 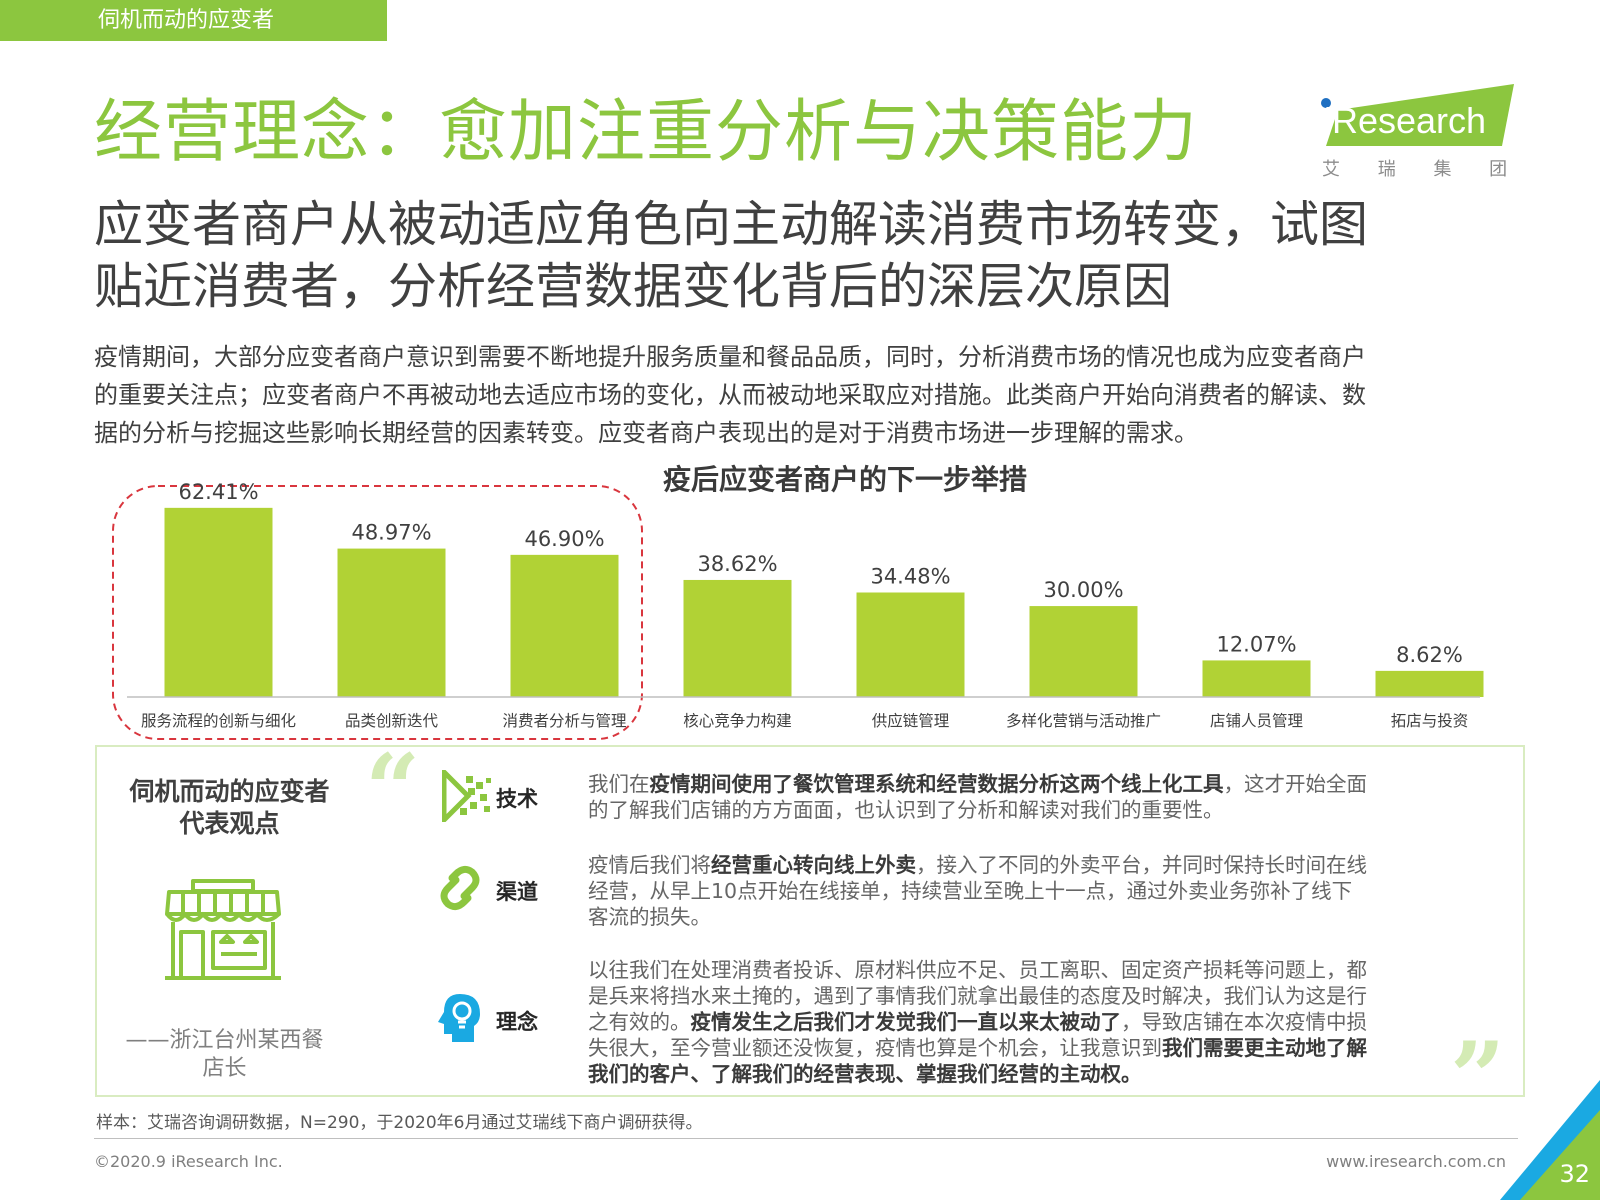 I want to click on attribution: ——浙江台州某西餐 店长, so click(x=224, y=1055).